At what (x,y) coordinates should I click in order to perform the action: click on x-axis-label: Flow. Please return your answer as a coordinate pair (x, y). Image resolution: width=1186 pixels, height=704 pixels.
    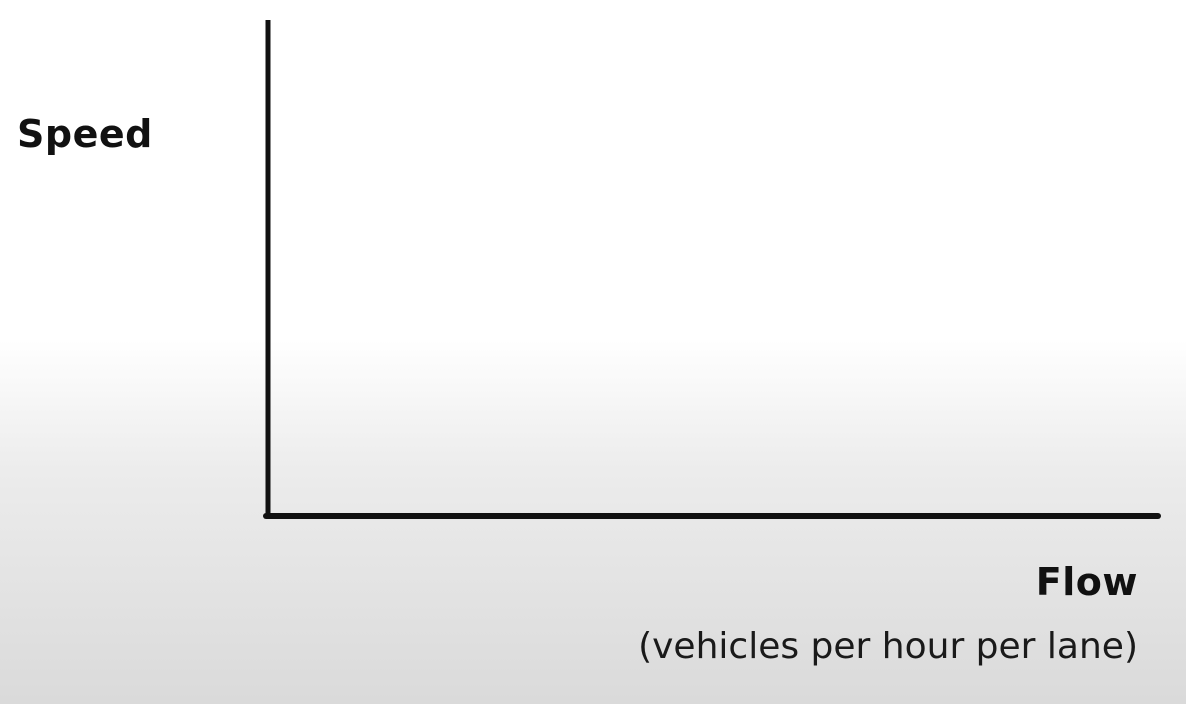
    Looking at the image, I should click on (1086, 582).